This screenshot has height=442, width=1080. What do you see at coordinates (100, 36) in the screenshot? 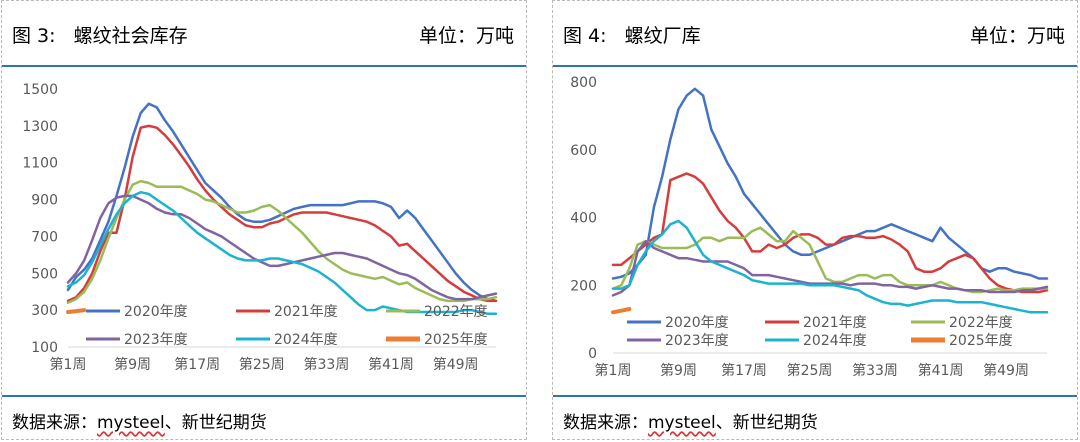
I see `chart-title: 图 3: 螺纹社会库存` at bounding box center [100, 36].